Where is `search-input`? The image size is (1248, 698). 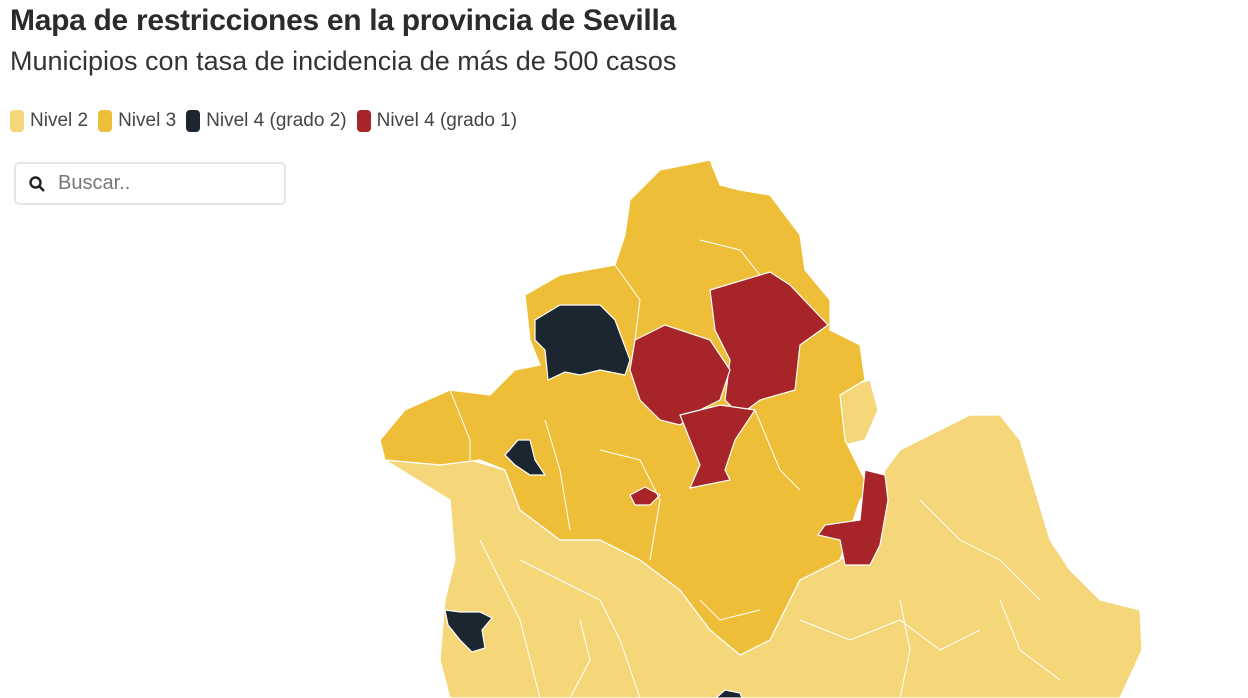
search-input is located at coordinates (168, 183).